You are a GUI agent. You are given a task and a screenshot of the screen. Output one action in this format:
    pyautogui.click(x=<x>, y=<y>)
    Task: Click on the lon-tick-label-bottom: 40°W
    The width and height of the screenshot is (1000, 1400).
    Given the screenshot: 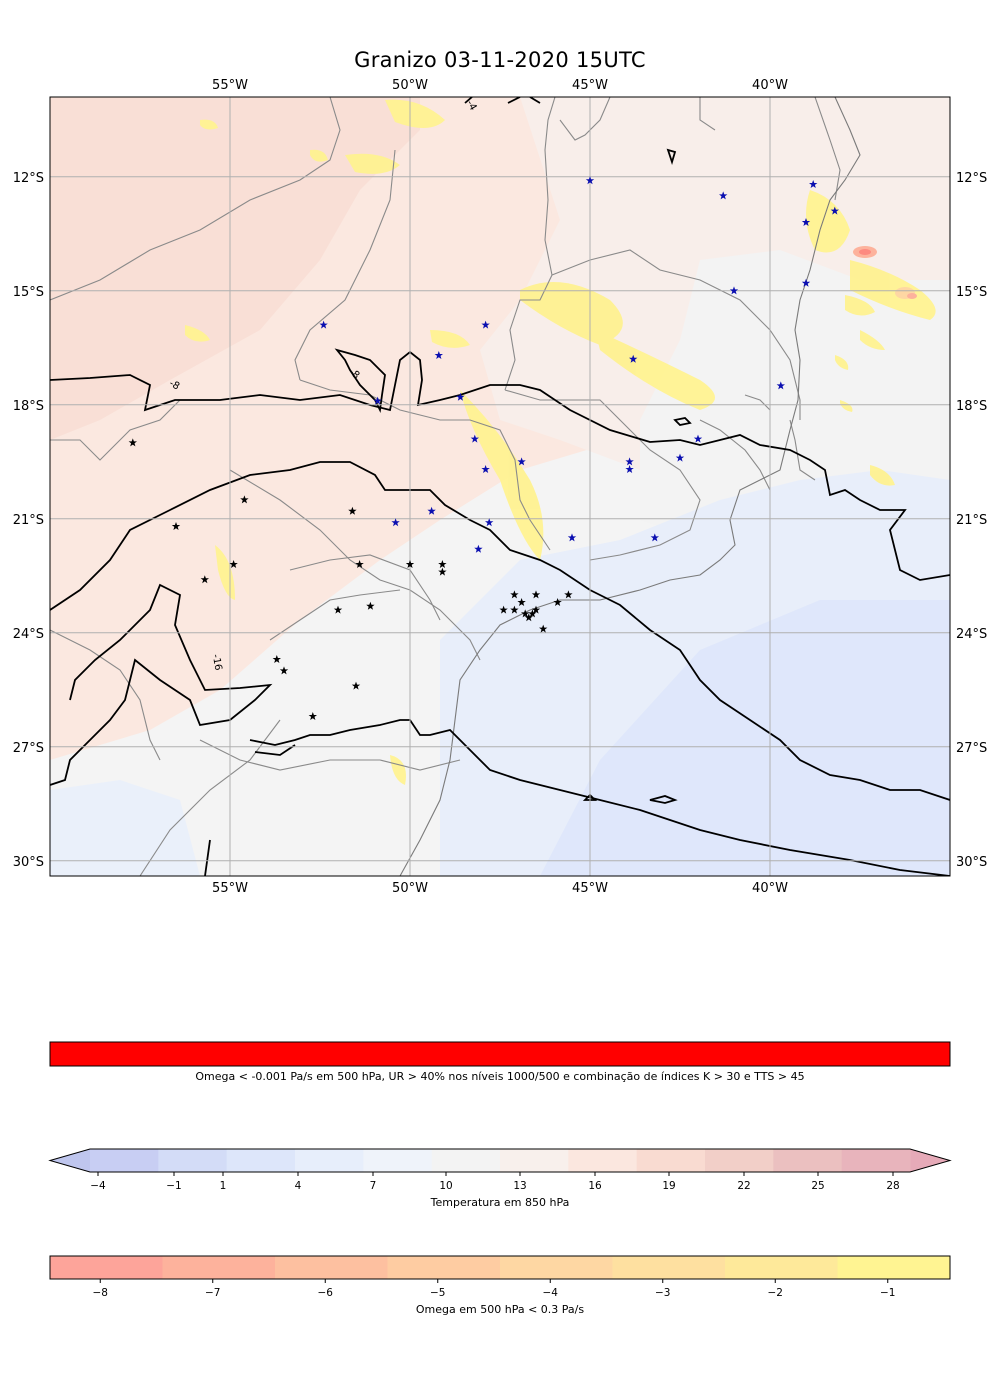 What is the action you would take?
    pyautogui.click(x=770, y=888)
    